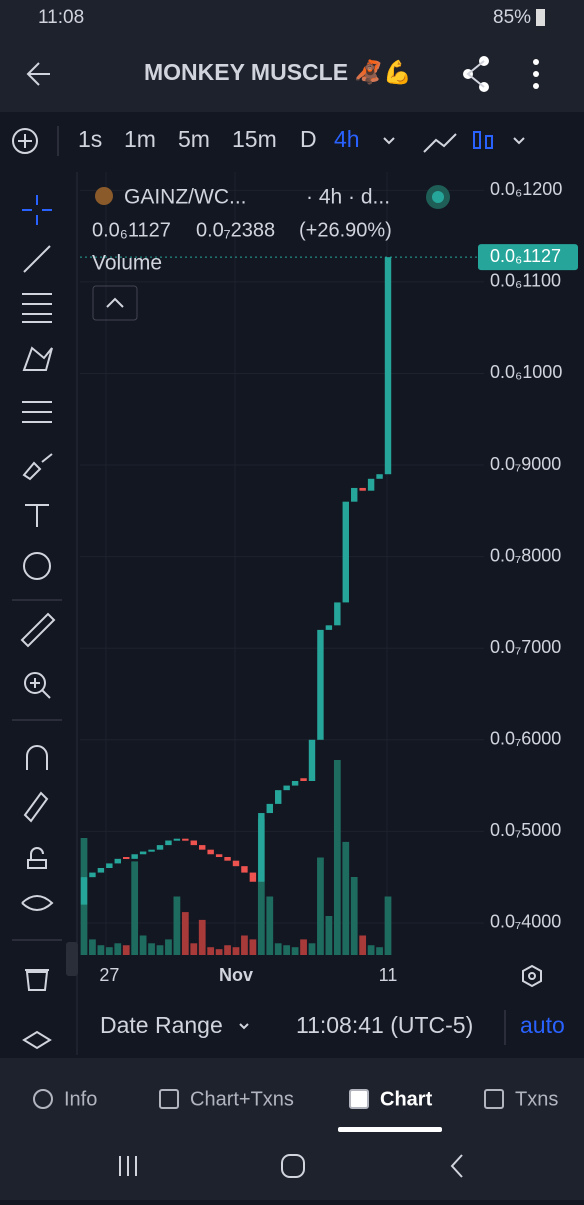 The height and width of the screenshot is (1205, 584). What do you see at coordinates (440, 143) in the screenshot?
I see `line-chart-type` at bounding box center [440, 143].